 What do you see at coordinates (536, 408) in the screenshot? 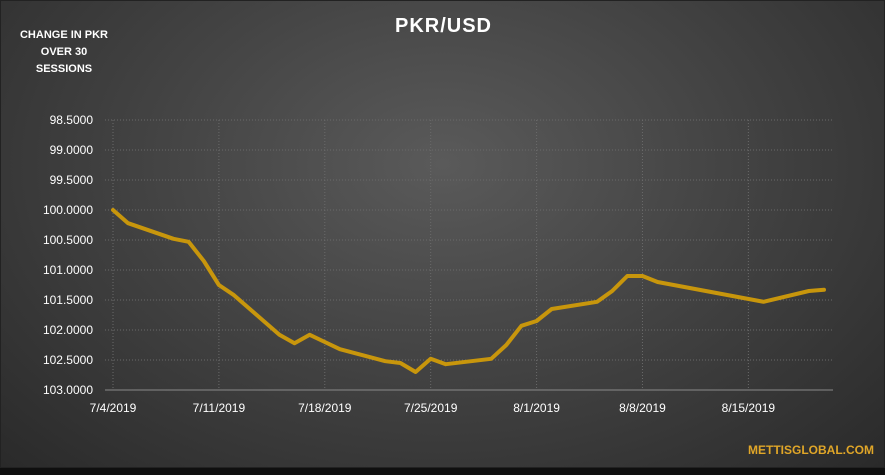
I see `x-tick-label: 8/1/2019` at bounding box center [536, 408].